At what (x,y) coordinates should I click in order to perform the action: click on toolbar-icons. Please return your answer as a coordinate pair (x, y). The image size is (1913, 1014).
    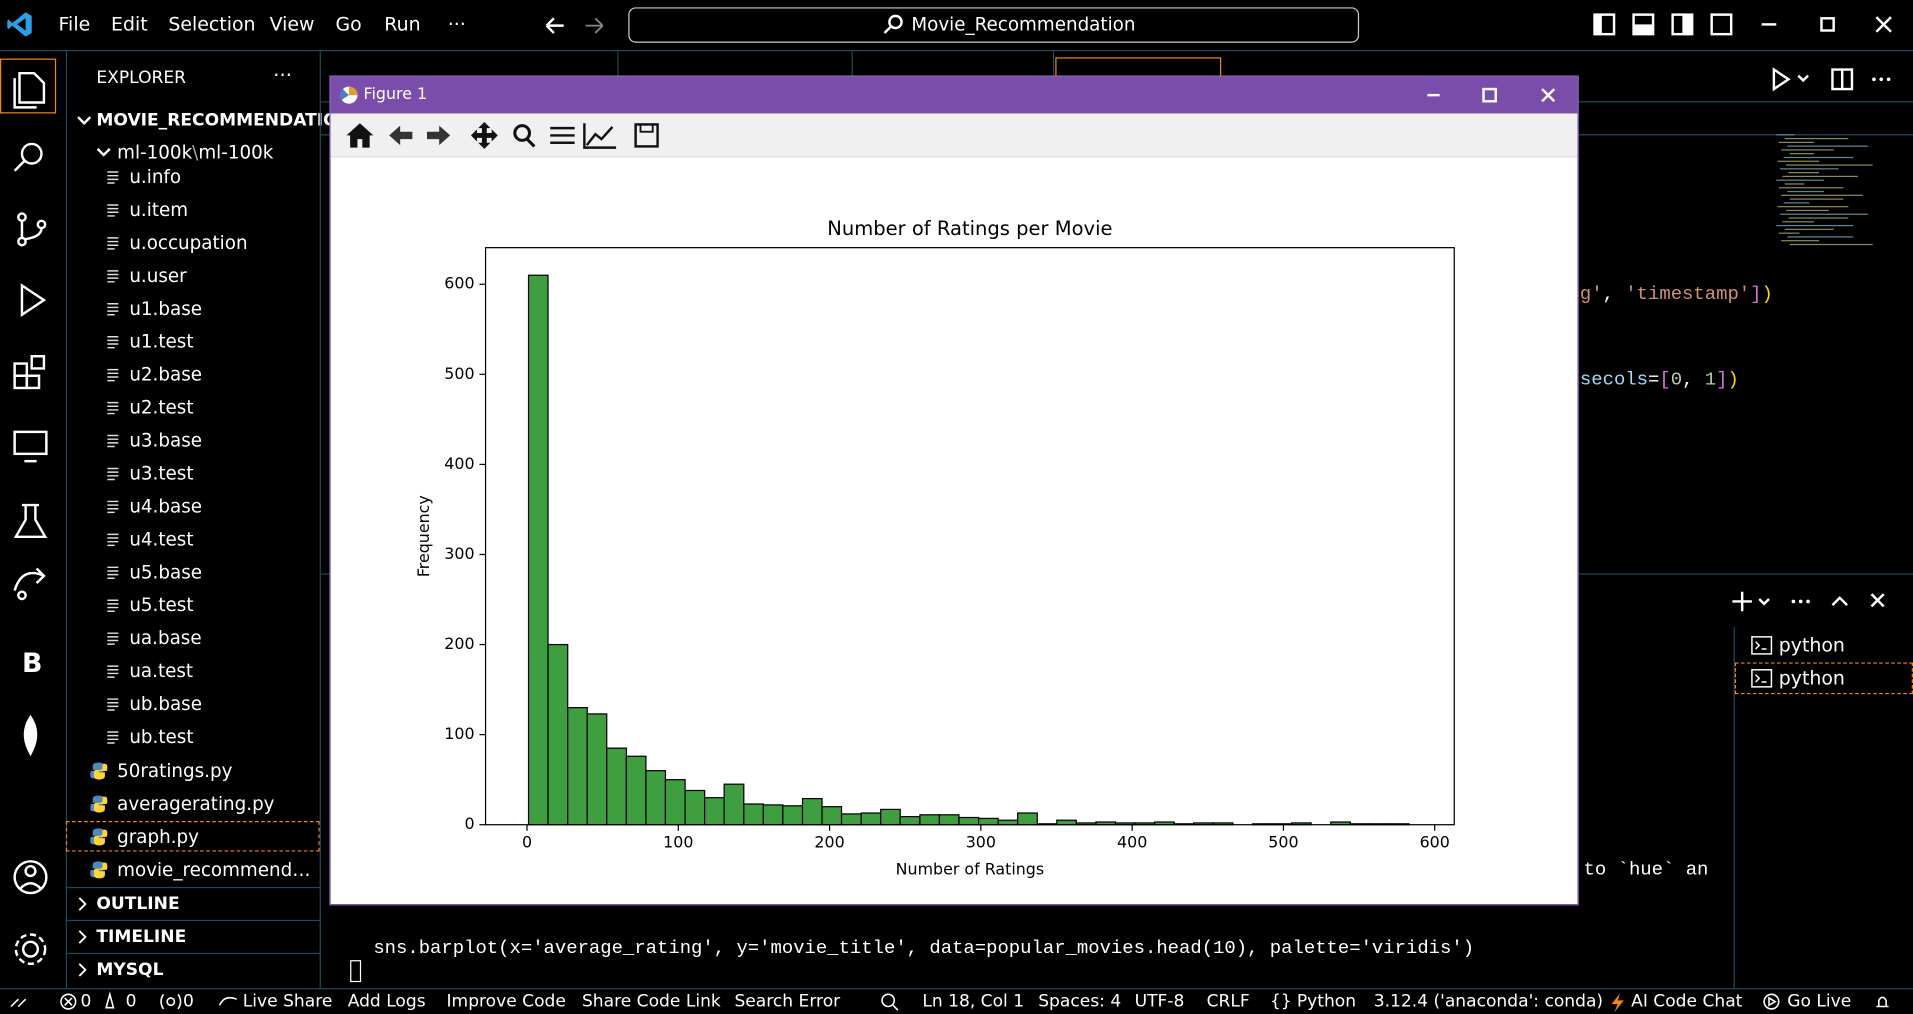
    Looking at the image, I should click on (503, 135).